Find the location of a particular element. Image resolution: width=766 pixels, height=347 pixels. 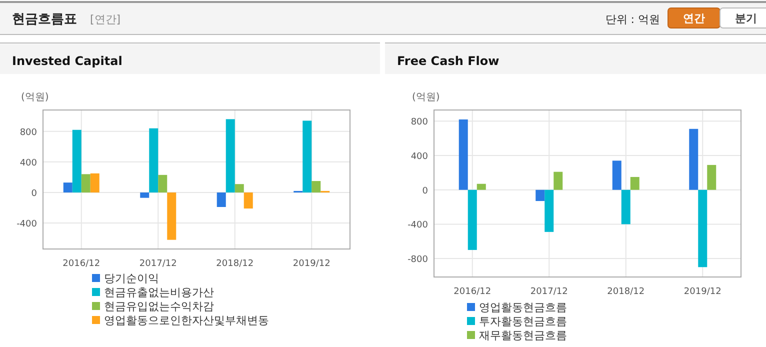

text: 연간 is located at coordinates (694, 18).